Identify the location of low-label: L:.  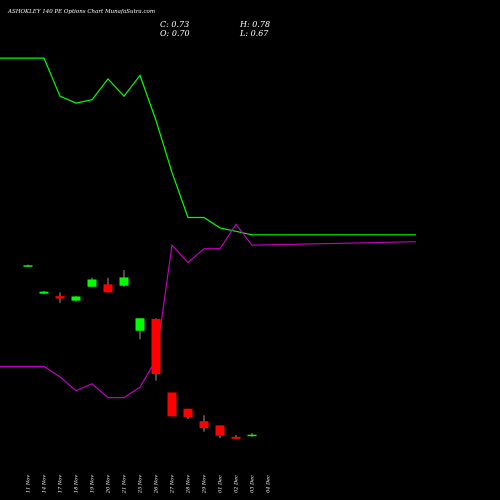
(244, 33).